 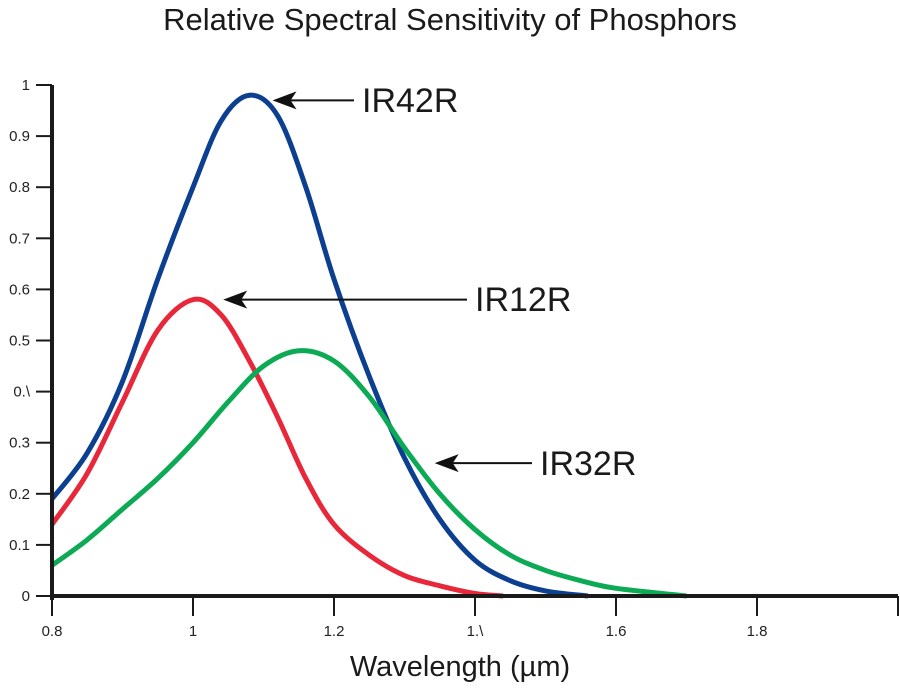 What do you see at coordinates (397, 300) in the screenshot?
I see `annotation-ir12r: IR12R` at bounding box center [397, 300].